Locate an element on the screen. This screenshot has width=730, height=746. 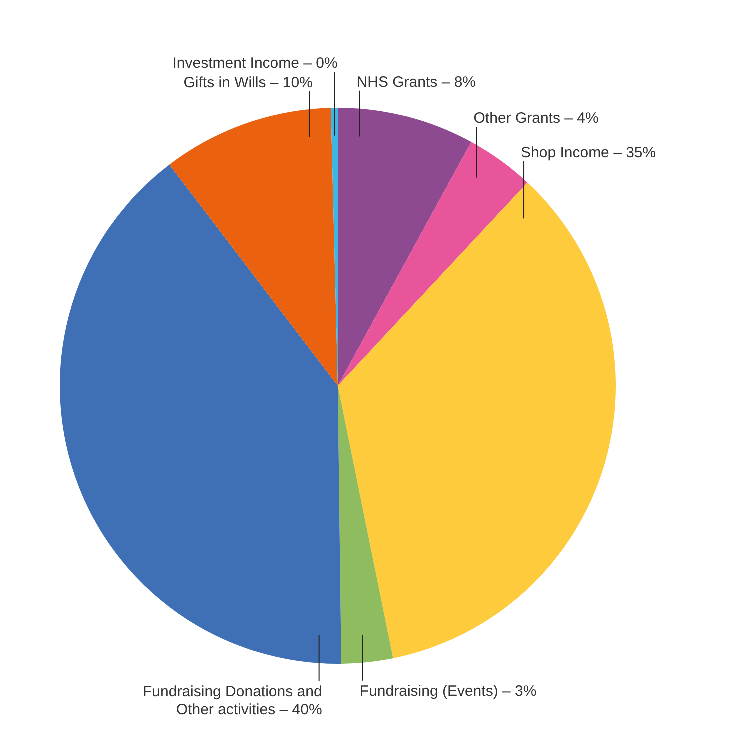
slice-label: Investment Income – 0% is located at coordinates (255, 63).